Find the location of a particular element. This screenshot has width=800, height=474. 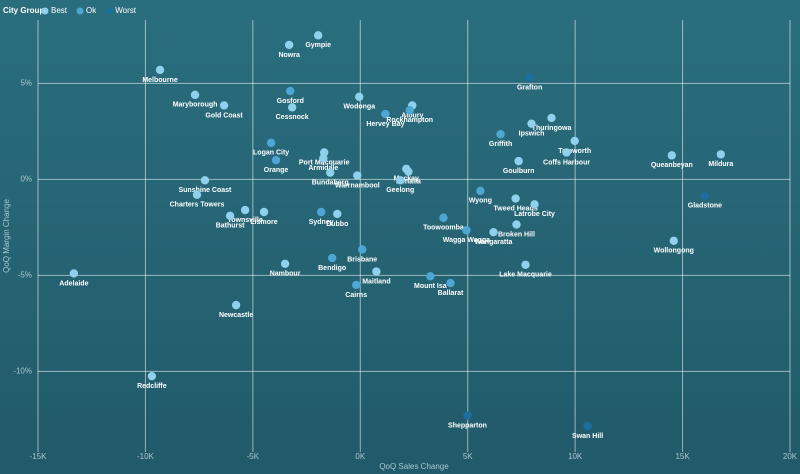

point-label: Thuringowa is located at coordinates (552, 128).